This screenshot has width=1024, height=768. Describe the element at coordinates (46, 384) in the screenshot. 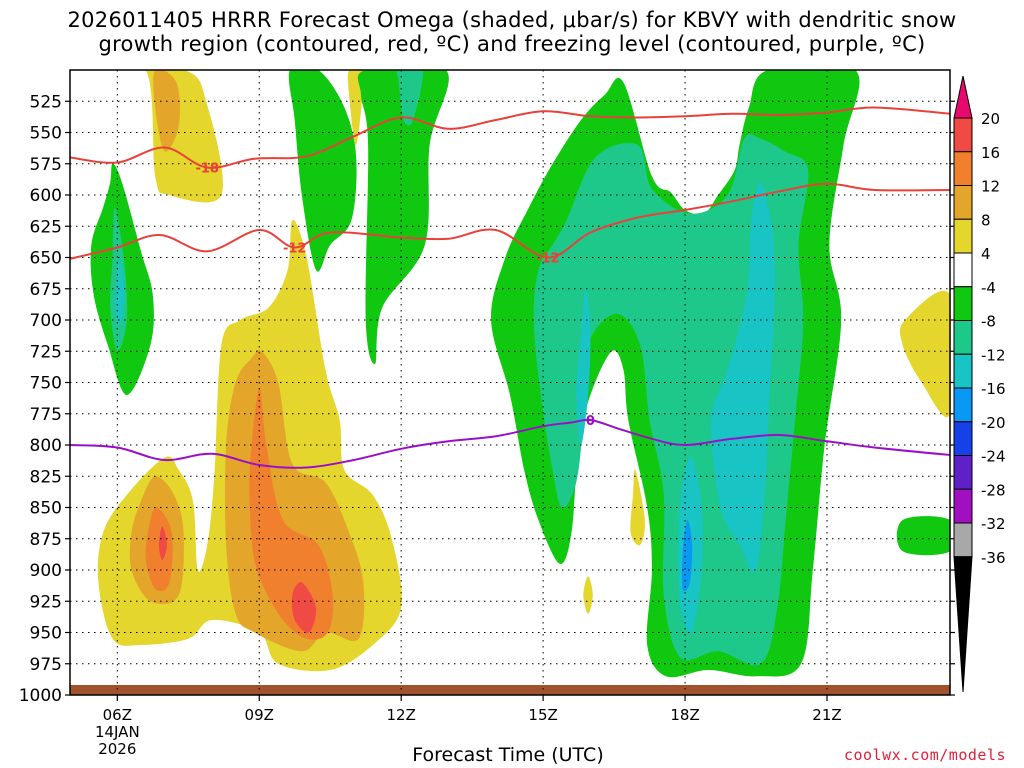

I see `y-tick-label: 750` at that location.